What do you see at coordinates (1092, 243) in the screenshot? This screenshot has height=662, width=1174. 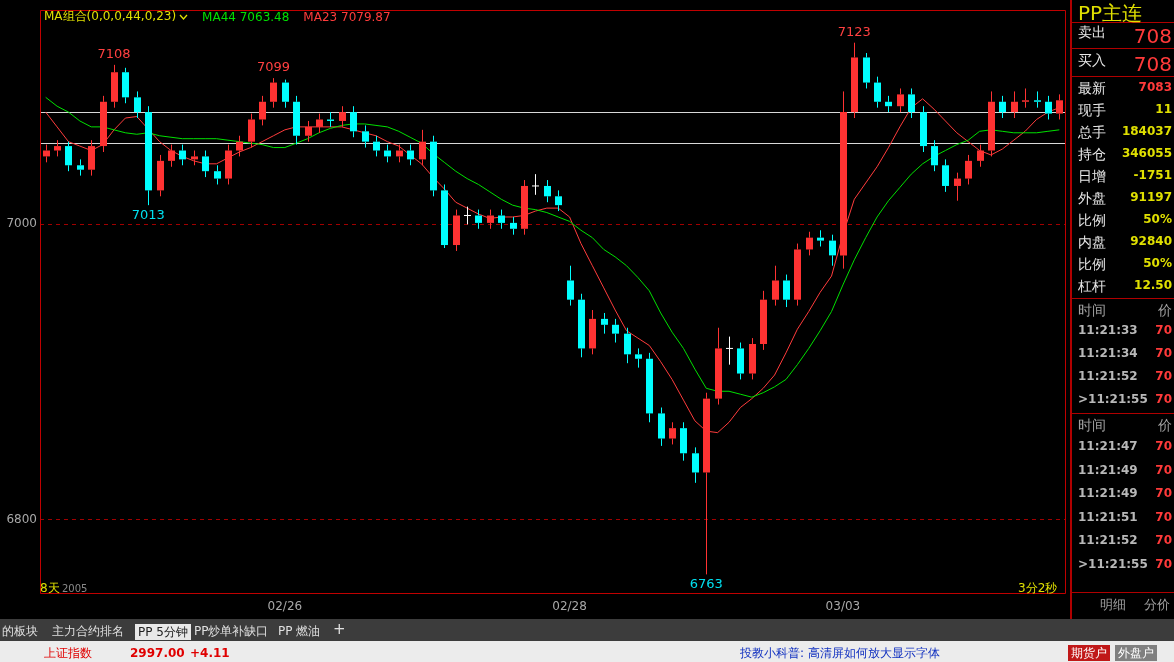 I see `text: 内盘` at bounding box center [1092, 243].